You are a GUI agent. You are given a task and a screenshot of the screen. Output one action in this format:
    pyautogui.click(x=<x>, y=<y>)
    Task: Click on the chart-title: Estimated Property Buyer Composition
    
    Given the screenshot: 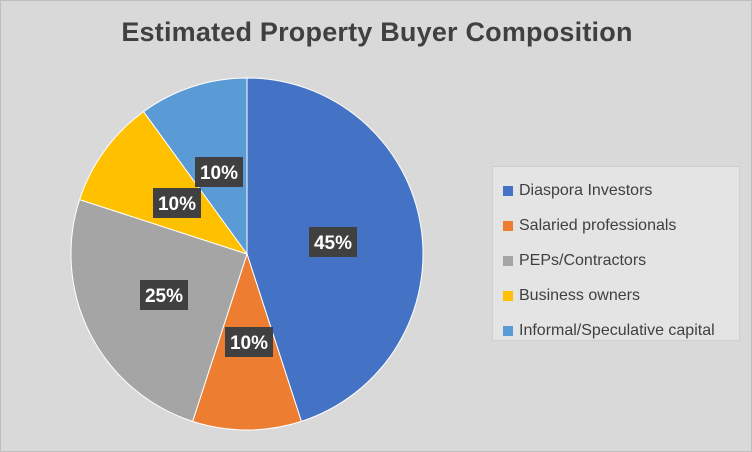 What is the action you would take?
    pyautogui.click(x=377, y=32)
    